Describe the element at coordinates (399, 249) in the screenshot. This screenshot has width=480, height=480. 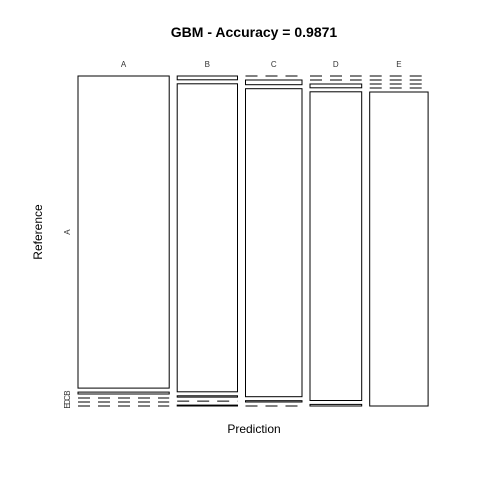
I see `tile-pred-E-ref-E` at that location.